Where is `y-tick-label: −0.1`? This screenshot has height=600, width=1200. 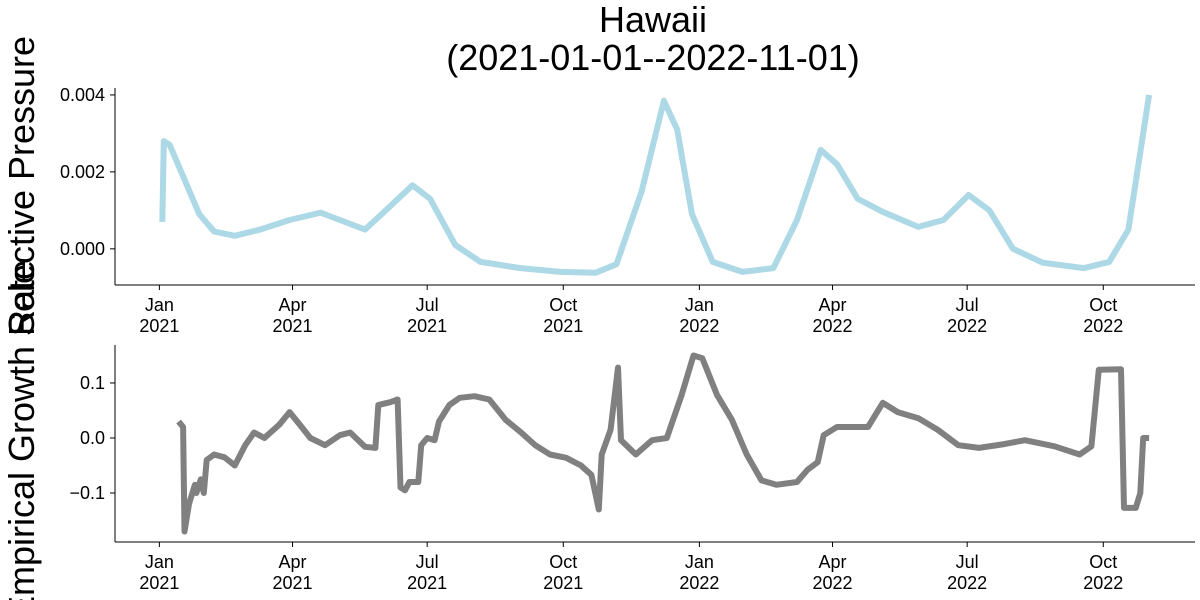
y-tick-label: −0.1 is located at coordinates (87, 493).